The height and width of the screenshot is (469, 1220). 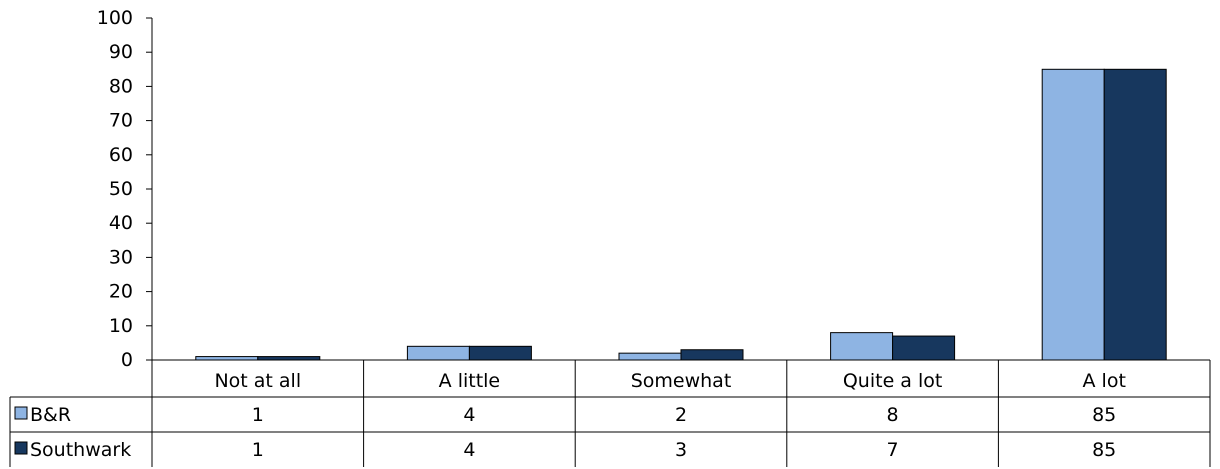 I want to click on category-label: A lot, so click(x=1104, y=381).